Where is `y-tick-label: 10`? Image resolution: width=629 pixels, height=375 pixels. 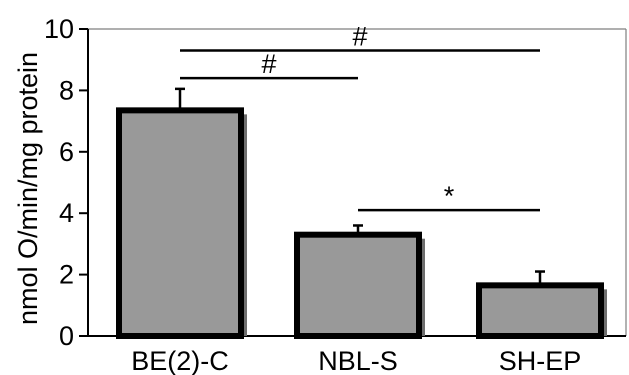
y-tick-label: 10 is located at coordinates (59, 29).